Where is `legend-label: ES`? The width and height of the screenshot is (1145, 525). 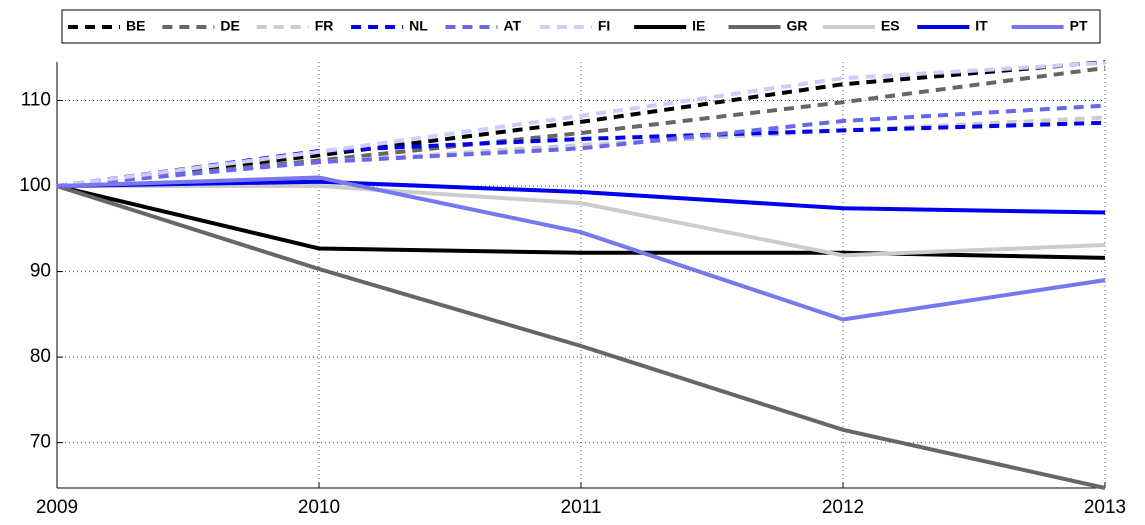
legend-label: ES is located at coordinates (890, 26).